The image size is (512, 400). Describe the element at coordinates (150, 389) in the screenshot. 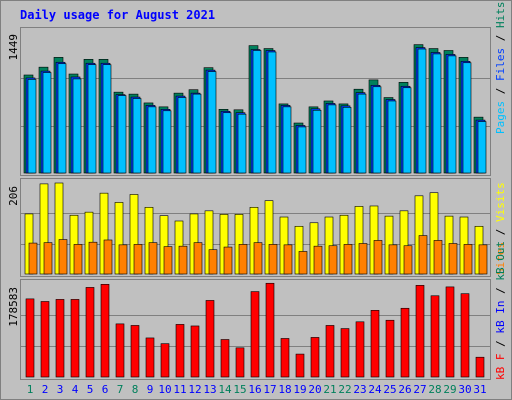

I see `day-label-9: 9` at that location.